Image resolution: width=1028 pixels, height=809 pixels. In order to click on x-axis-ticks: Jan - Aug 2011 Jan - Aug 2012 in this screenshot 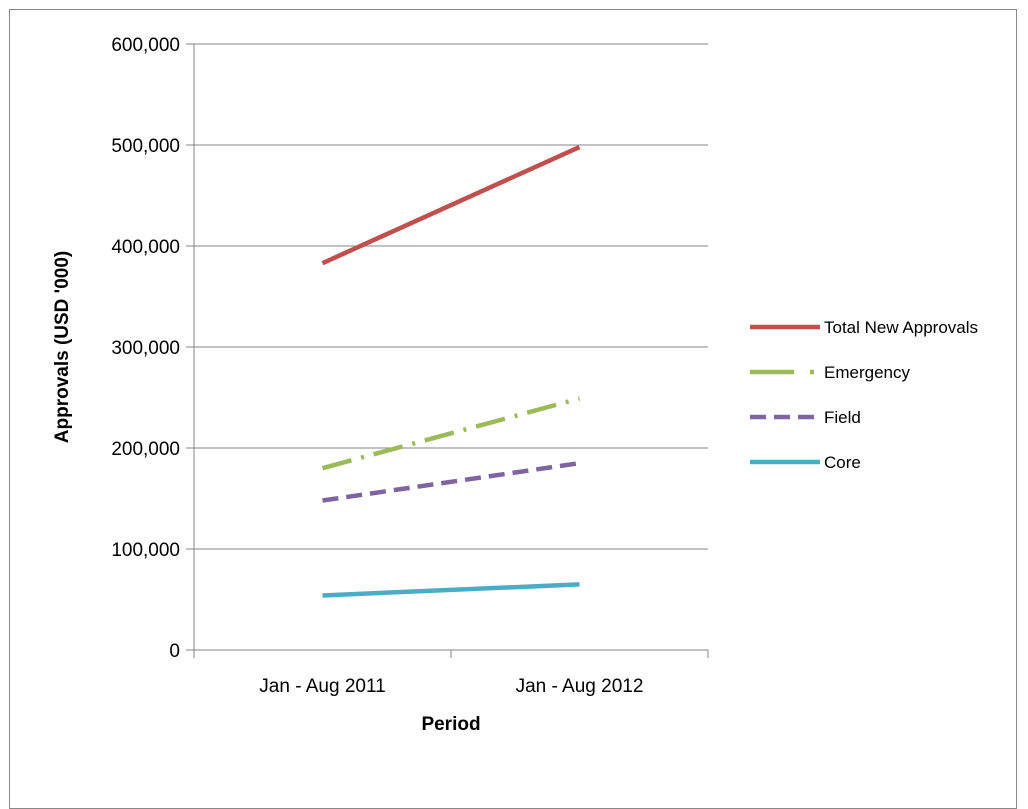, I will do `click(451, 673)`.